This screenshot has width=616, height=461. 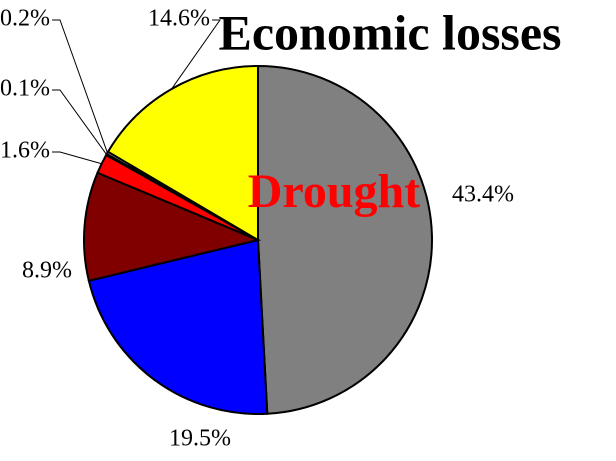 What do you see at coordinates (179, 19) in the screenshot?
I see `slice-label: 14.6%` at bounding box center [179, 19].